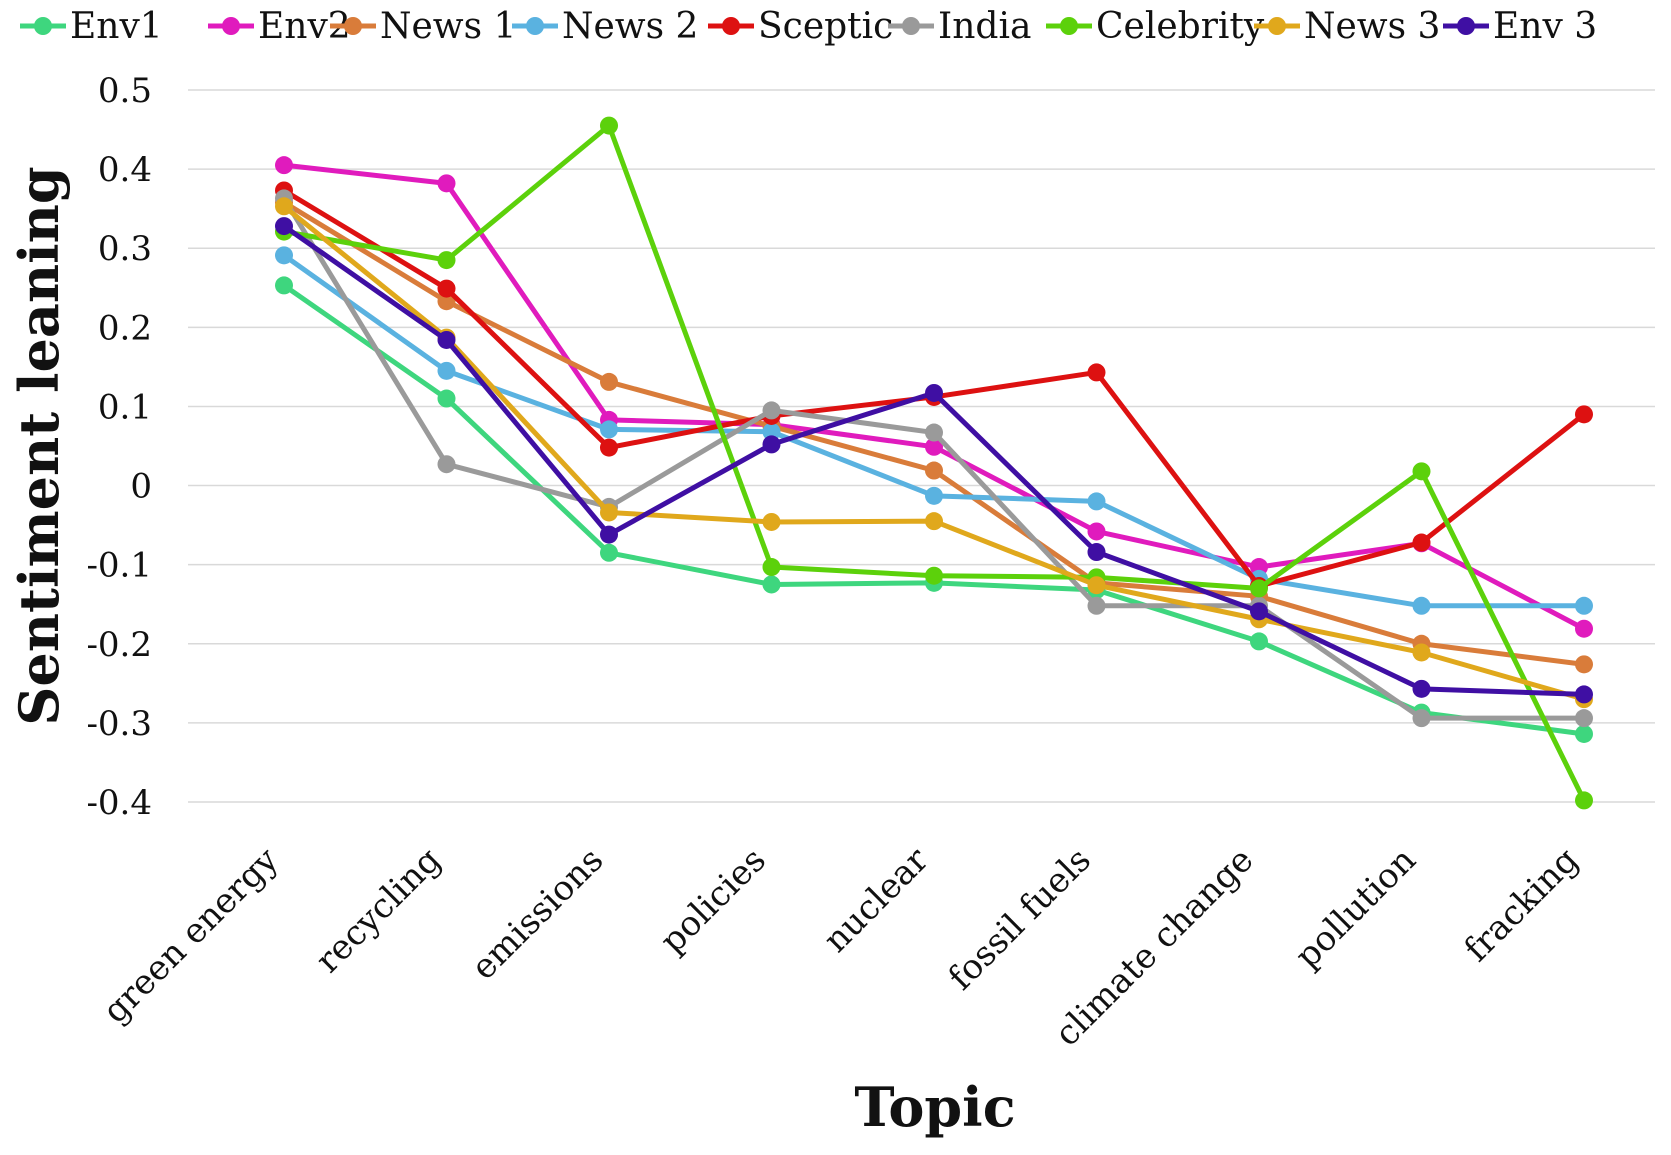  What do you see at coordinates (825, 26) in the screenshot?
I see `legend-label: Sceptic` at bounding box center [825, 26].